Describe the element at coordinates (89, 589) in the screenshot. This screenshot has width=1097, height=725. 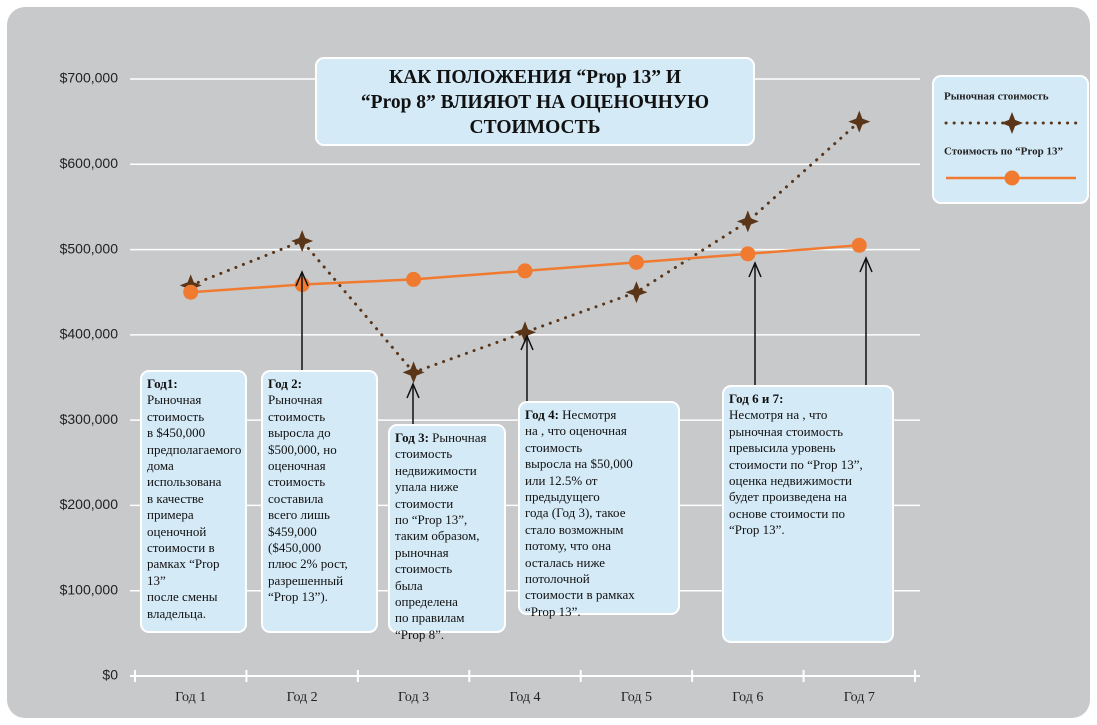
I see `y-tick-label: $100,000` at that location.